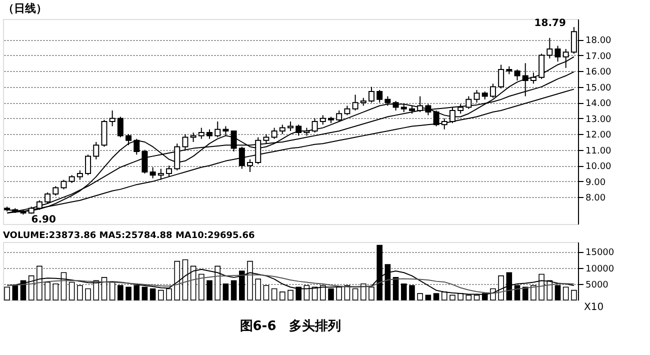 This screenshot has width=650, height=355. Describe the element at coordinates (599, 41) in the screenshot. I see `y-tick-label: 18.00` at that location.